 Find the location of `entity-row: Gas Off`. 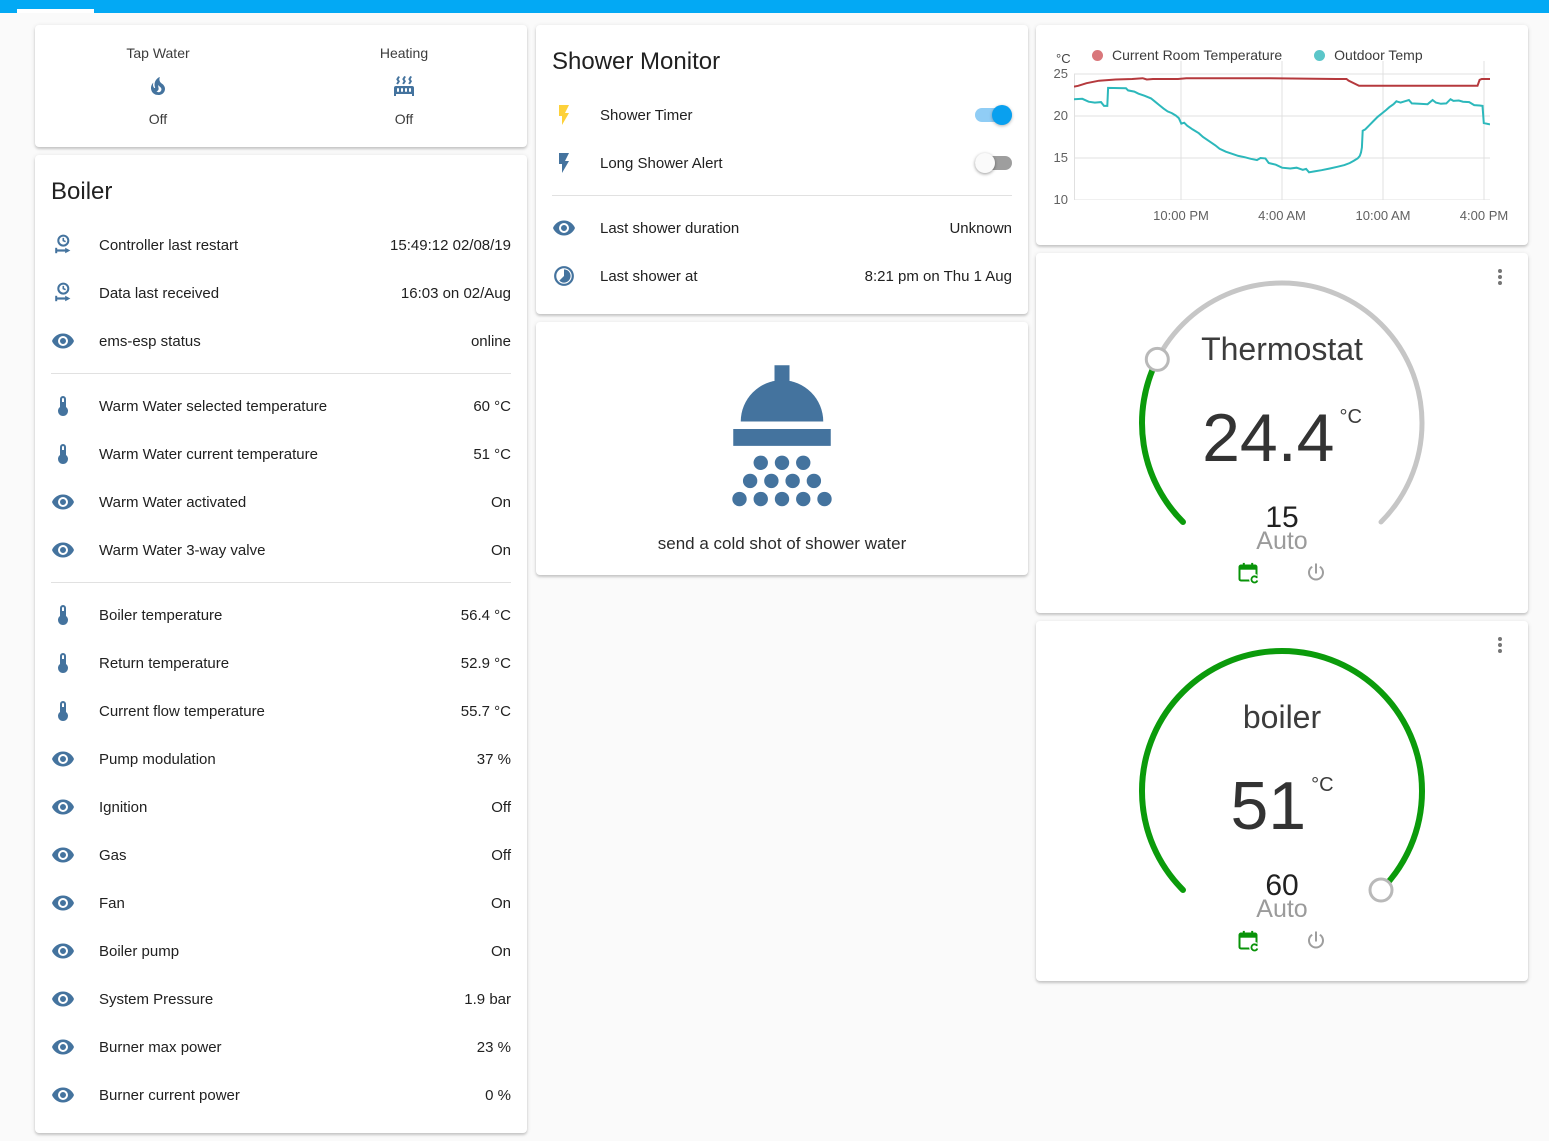

entity-row: Gas Off is located at coordinates (281, 855).